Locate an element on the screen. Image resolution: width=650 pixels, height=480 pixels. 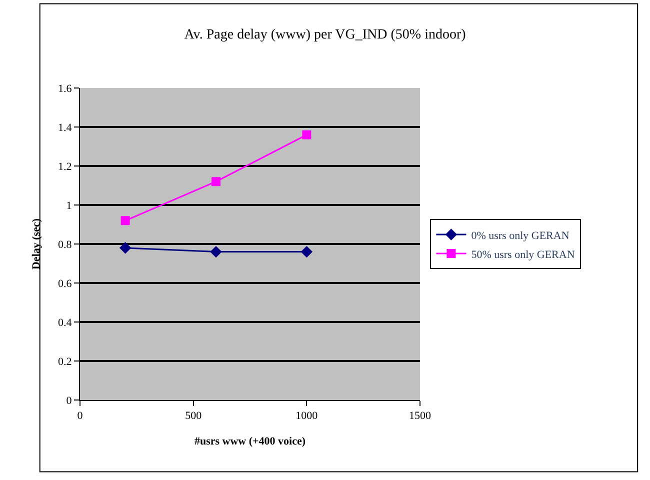
y-tick-label: 0.4 is located at coordinates (65, 322).